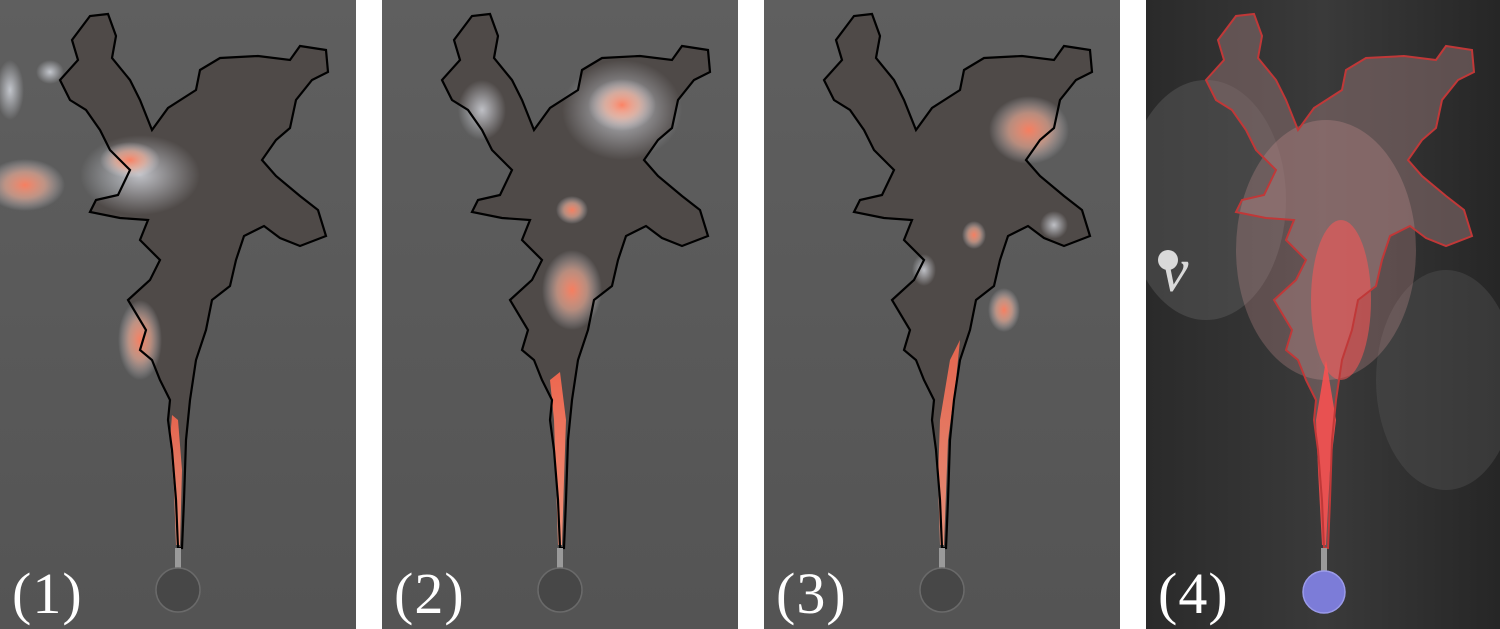 The image size is (1500, 629). I want to click on velocity-symbol: v, so click(1174, 269).